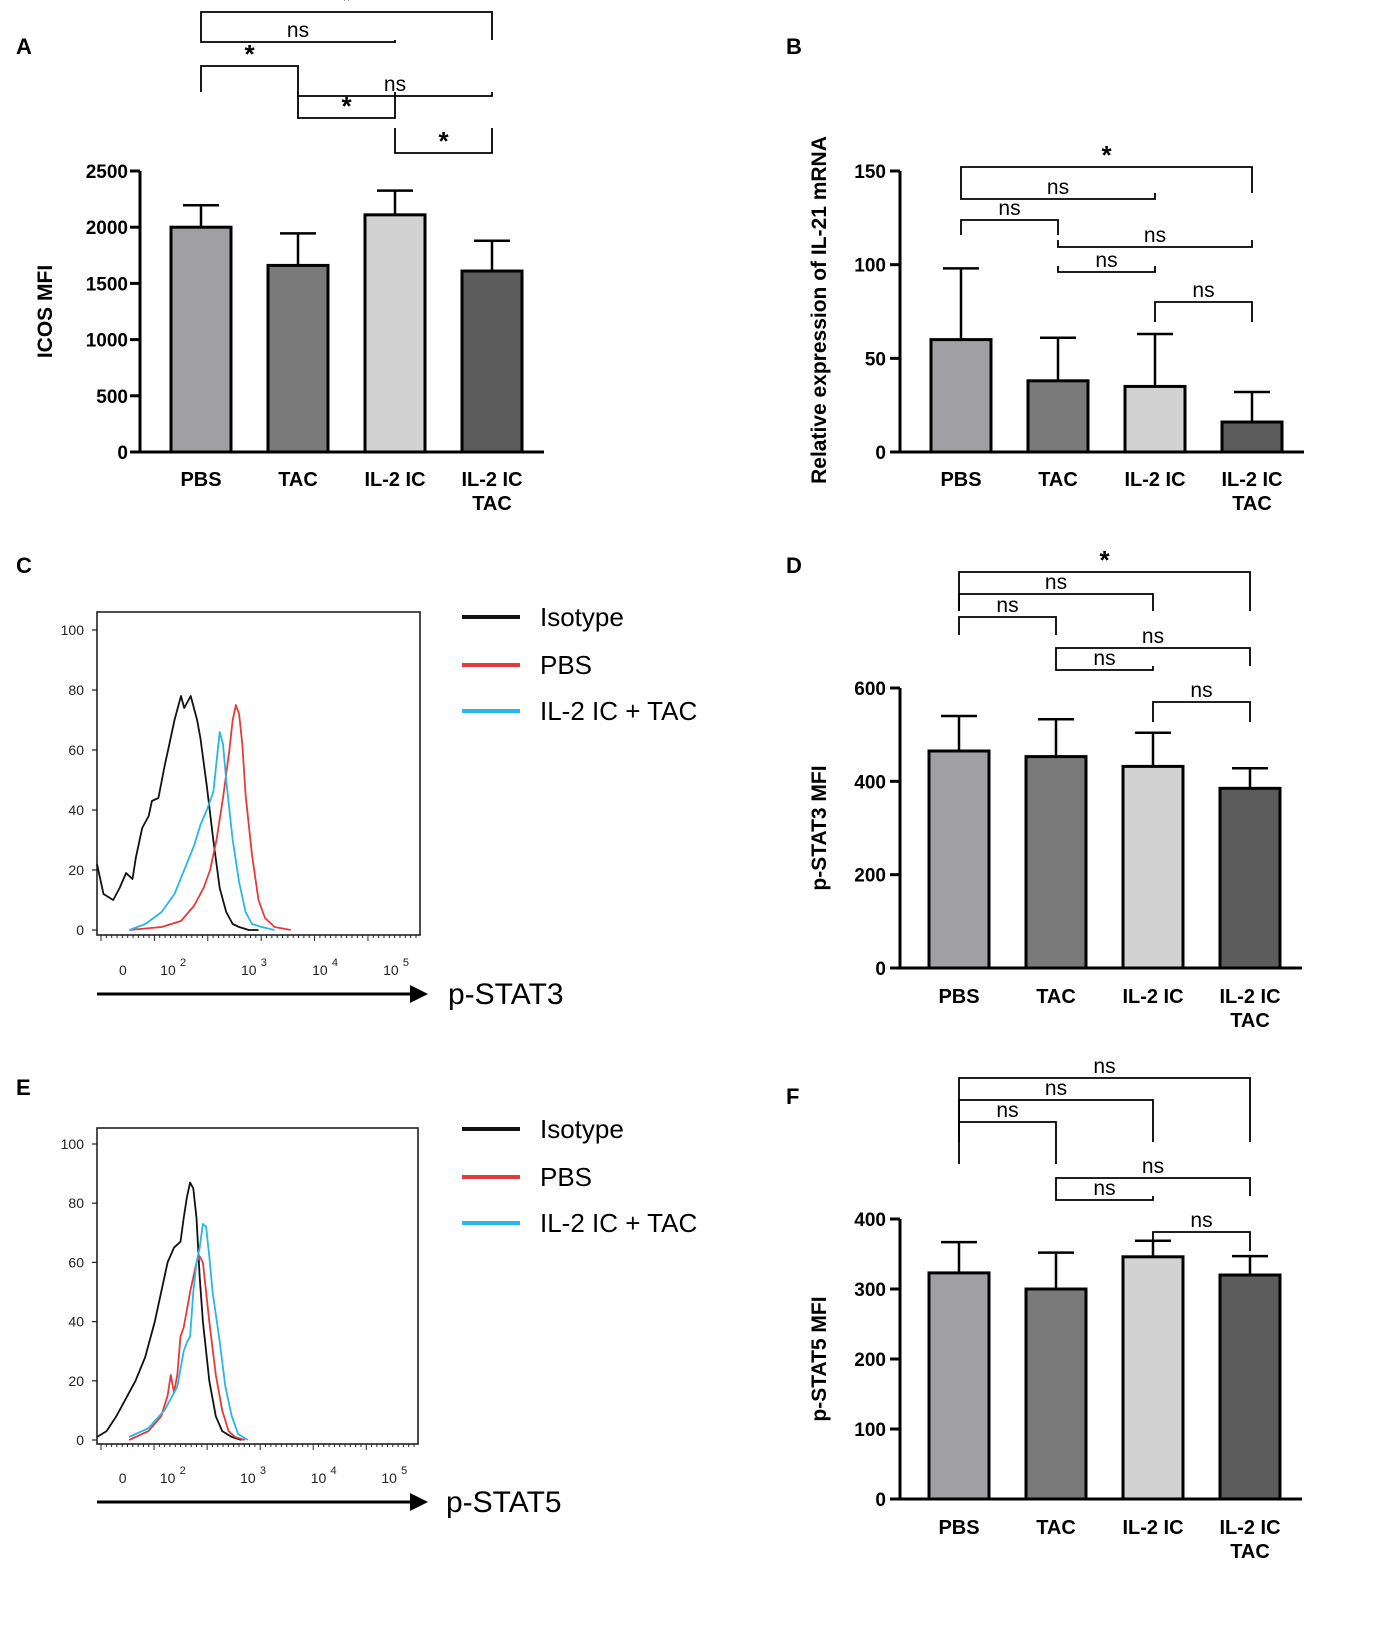  I want to click on x-tick-exponent-C: 4, so click(335, 963).